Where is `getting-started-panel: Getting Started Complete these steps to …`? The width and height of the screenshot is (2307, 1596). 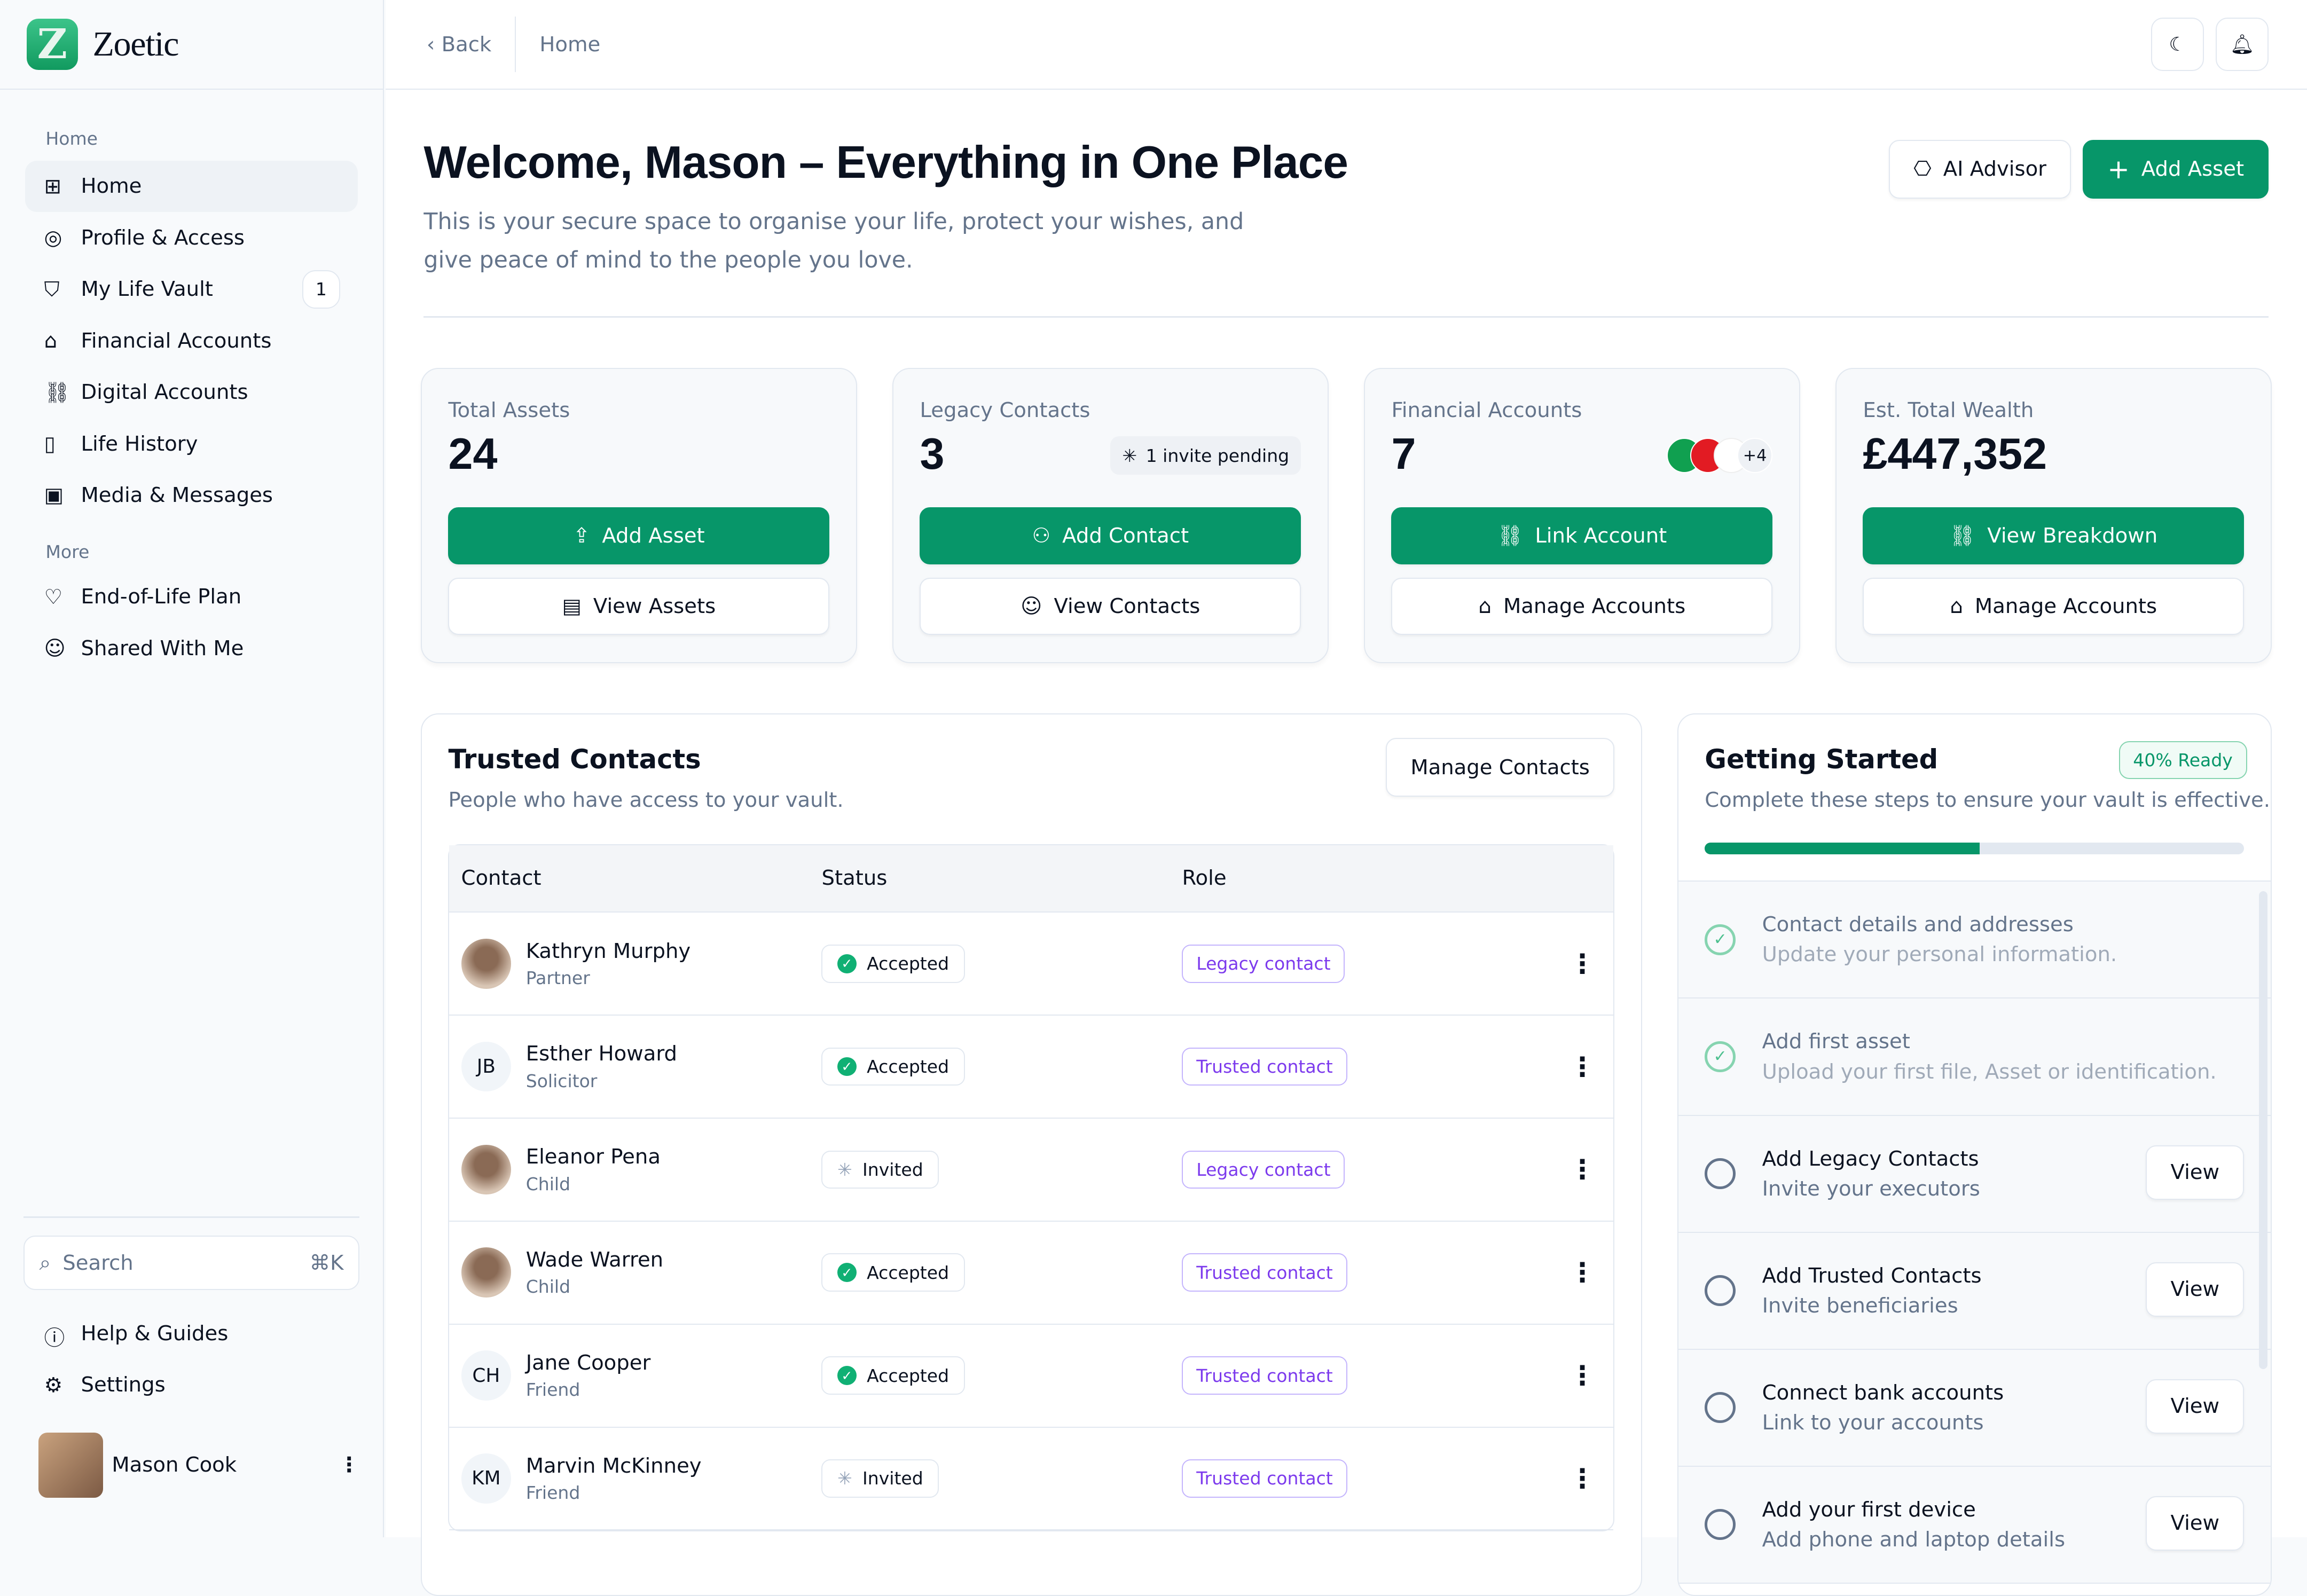
getting-started-panel: Getting Started Complete these steps to … is located at coordinates (1974, 1154).